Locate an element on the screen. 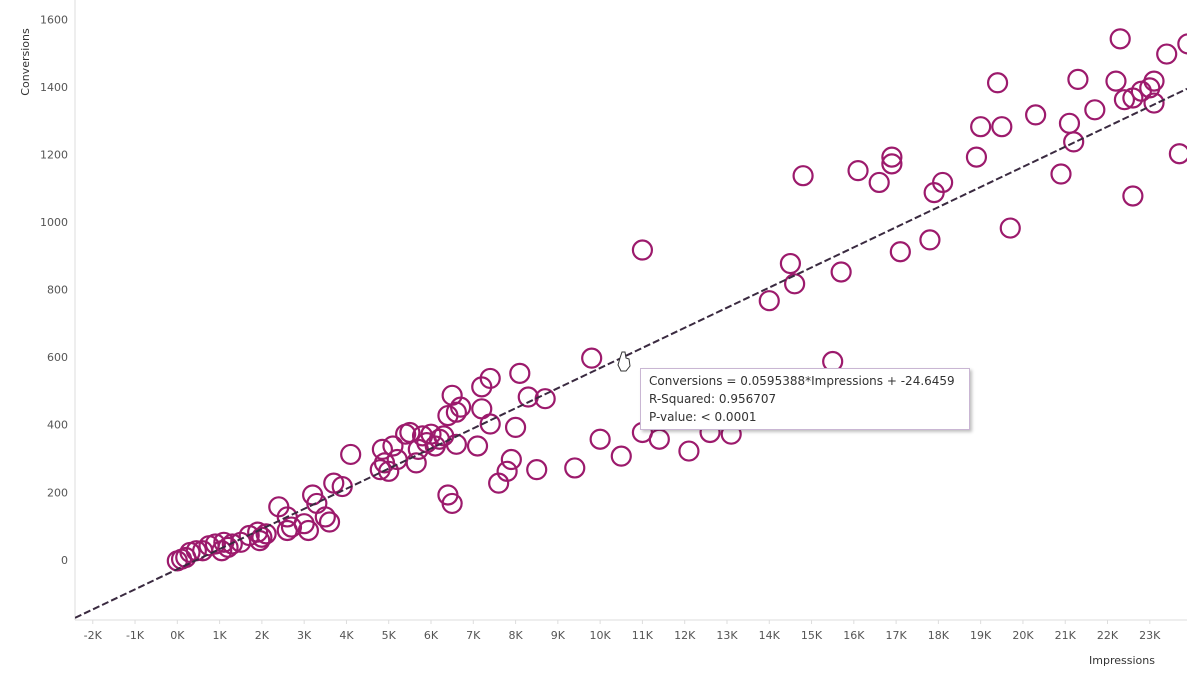  x-tick-label: 20K is located at coordinates (1023, 635).